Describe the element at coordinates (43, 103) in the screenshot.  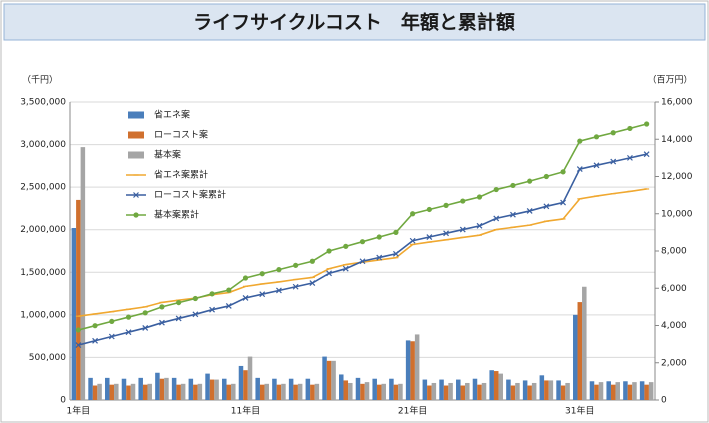
I see `y-tick-label: 3,500,000` at that location.